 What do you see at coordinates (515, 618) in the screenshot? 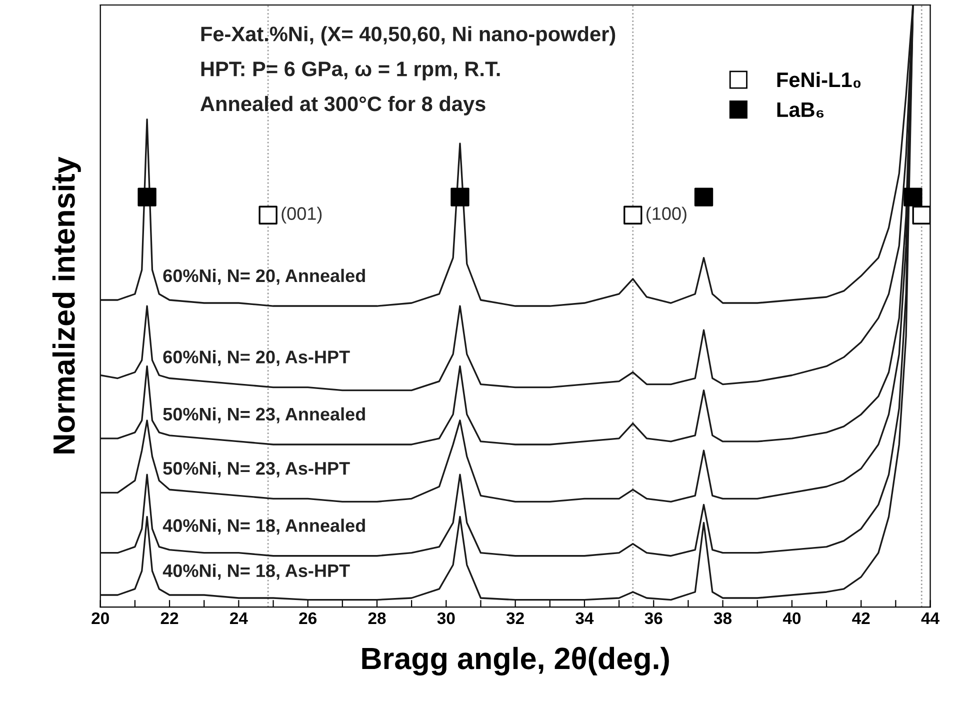
I see `x-tick-label: 32` at bounding box center [515, 618].